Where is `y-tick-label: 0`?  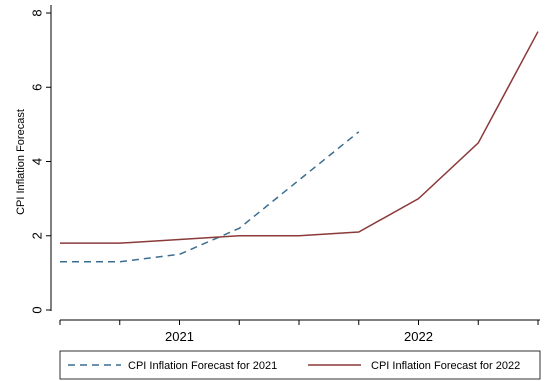 y-tick-label: 0 is located at coordinates (37, 309).